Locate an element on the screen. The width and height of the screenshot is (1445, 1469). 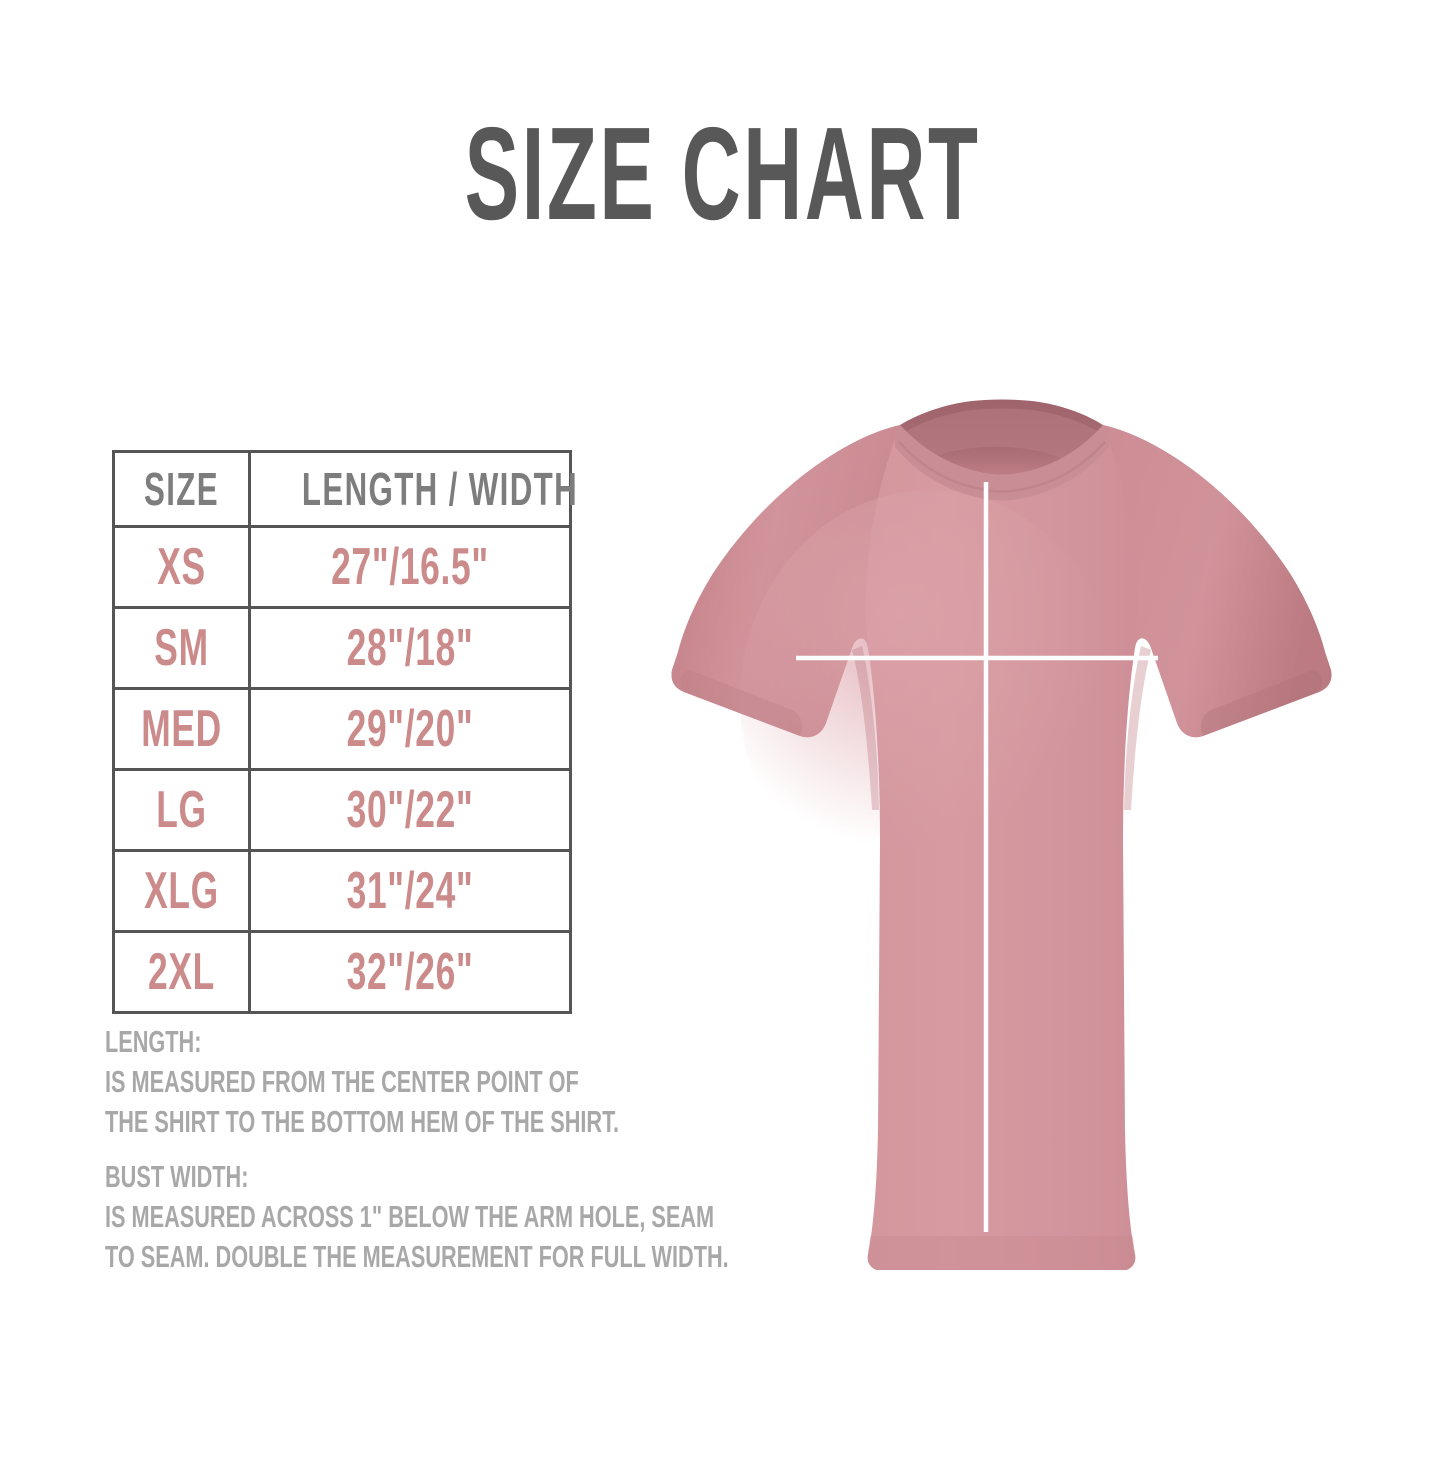
note-length-heading: LENGTH: is located at coordinates (153, 1041).